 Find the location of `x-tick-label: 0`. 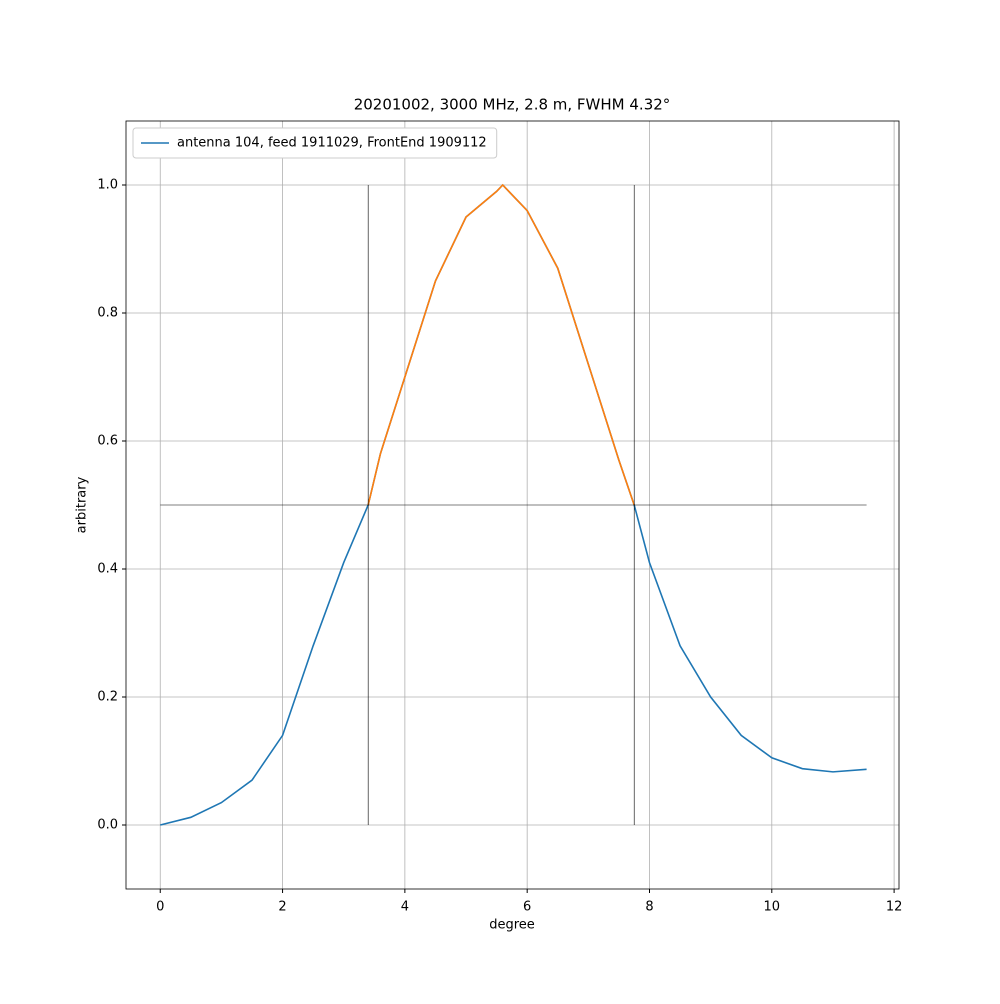

x-tick-label: 0 is located at coordinates (160, 907).